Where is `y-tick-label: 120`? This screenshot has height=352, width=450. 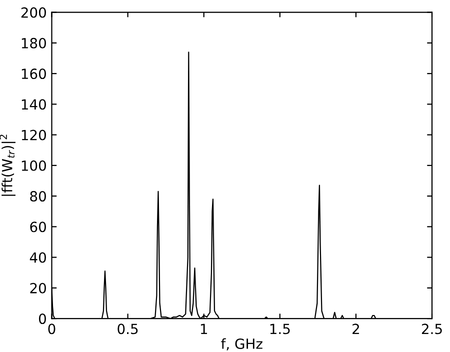 y-tick-label: 120 is located at coordinates (34, 135).